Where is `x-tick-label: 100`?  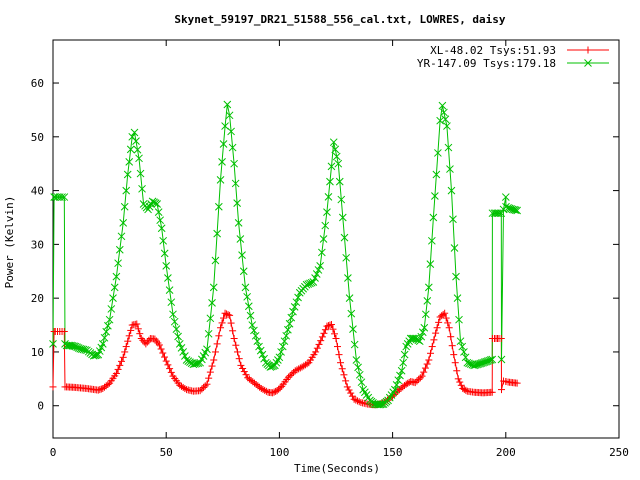
x-tick-label: 100 is located at coordinates (279, 452).